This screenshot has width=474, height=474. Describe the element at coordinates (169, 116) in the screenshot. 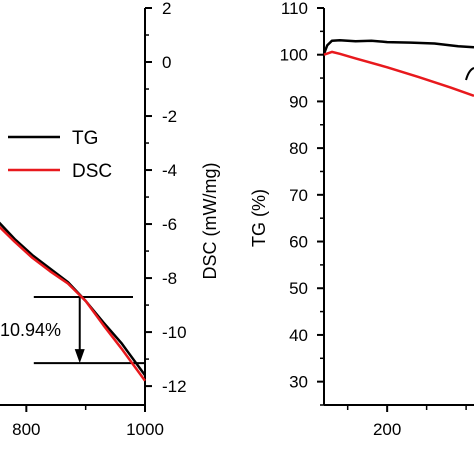

I see `dsc-tick-label: -2` at that location.